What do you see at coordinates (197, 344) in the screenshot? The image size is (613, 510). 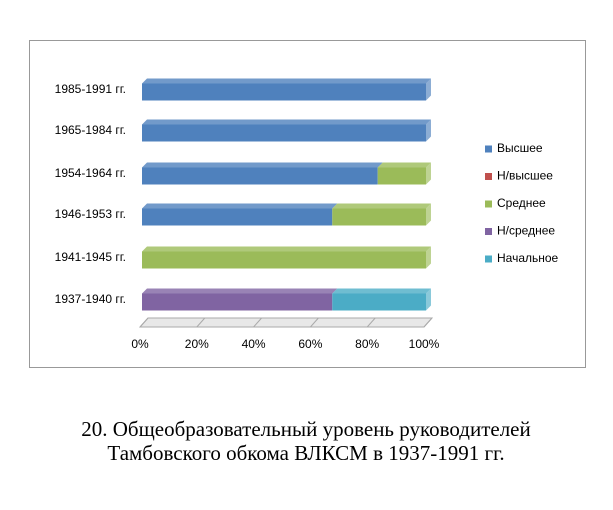 I see `x-tick-label: 20%` at bounding box center [197, 344].